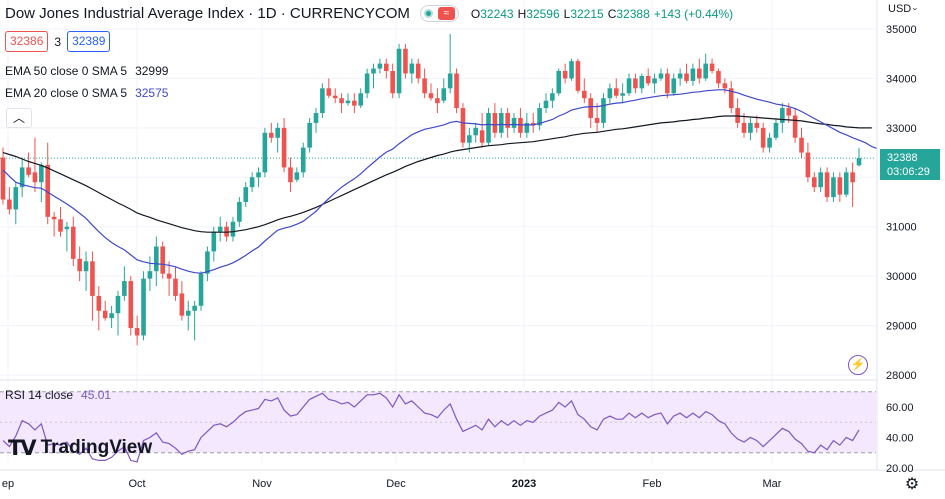  I want to click on countdown-timer: 03:06:29, so click(908, 172).